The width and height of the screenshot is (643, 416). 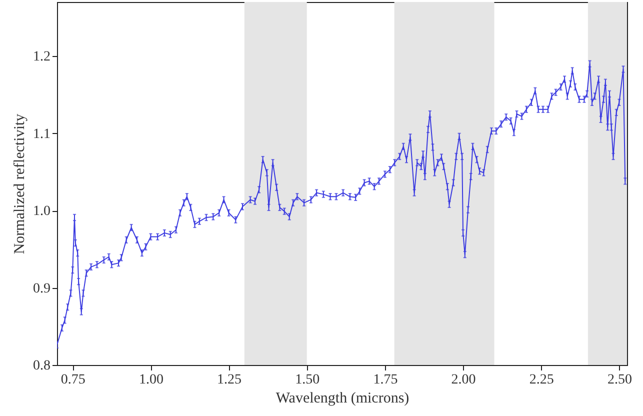 I want to click on y-tick-label: 1.0, so click(x=41, y=212).